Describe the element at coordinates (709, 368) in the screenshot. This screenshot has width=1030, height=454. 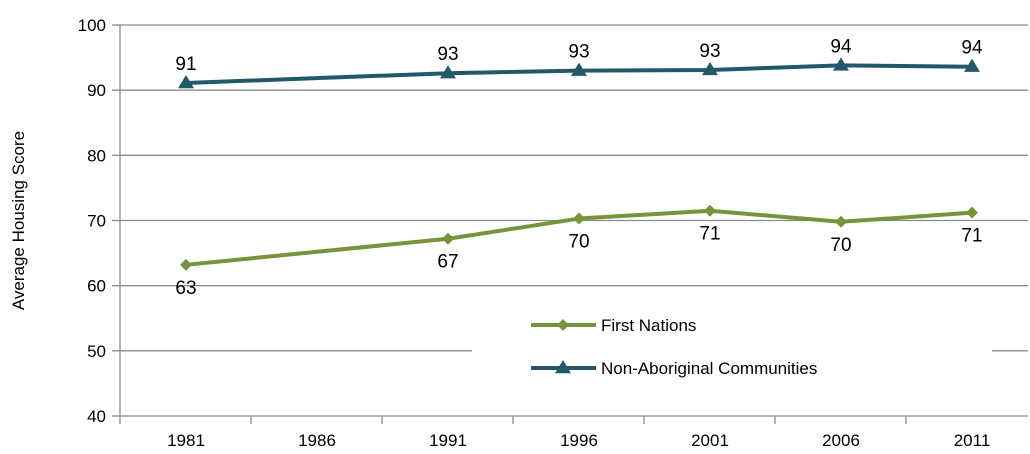
I see `legend-label: Non-Aboriginal Communities` at that location.